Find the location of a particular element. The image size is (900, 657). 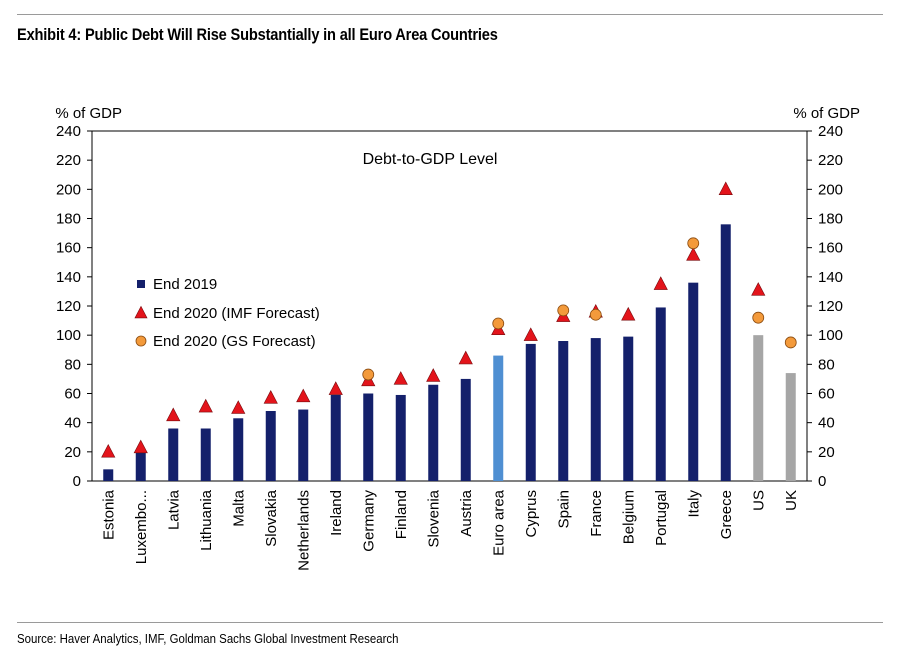

right-y-tick-label: 80 is located at coordinates (826, 364).